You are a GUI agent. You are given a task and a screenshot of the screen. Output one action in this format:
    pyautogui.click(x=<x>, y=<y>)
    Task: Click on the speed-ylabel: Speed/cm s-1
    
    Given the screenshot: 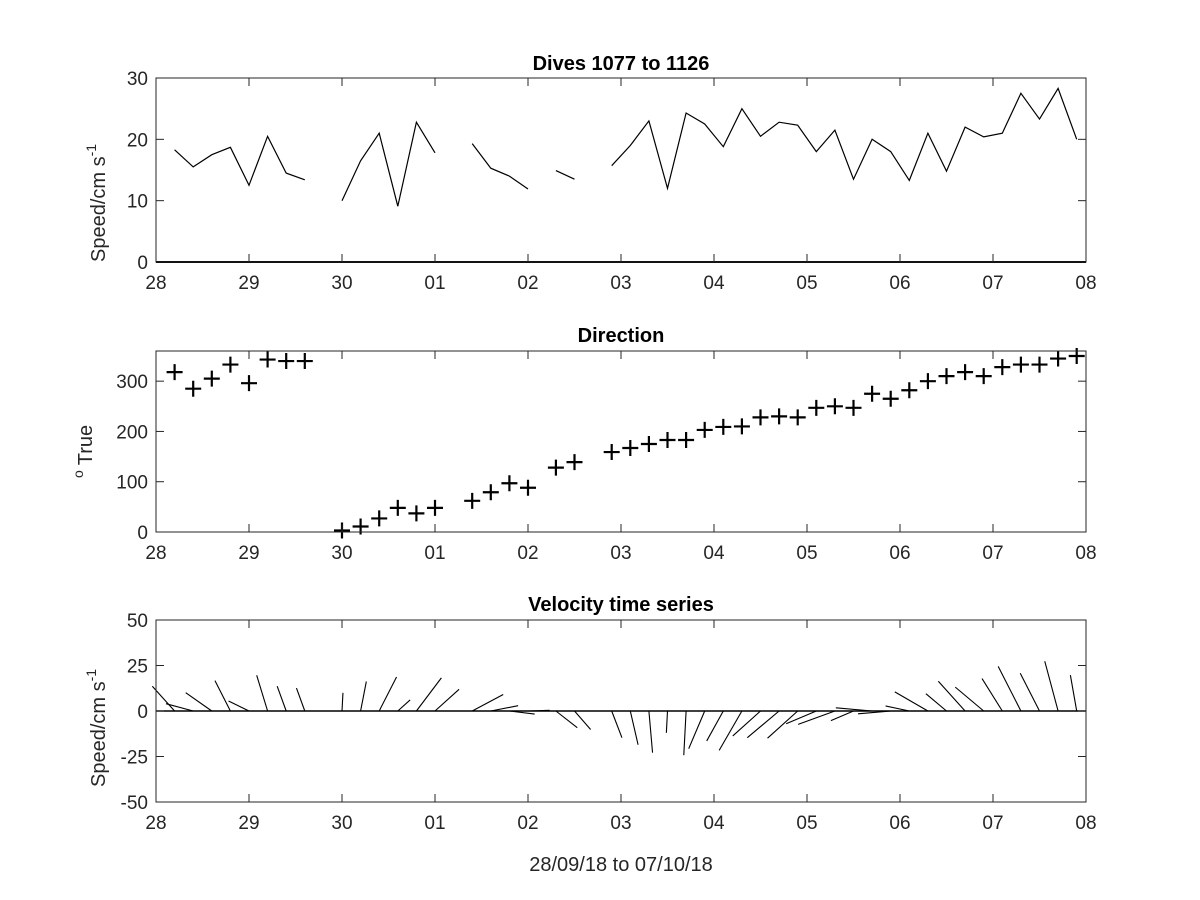 What is the action you would take?
    pyautogui.click(x=96, y=203)
    